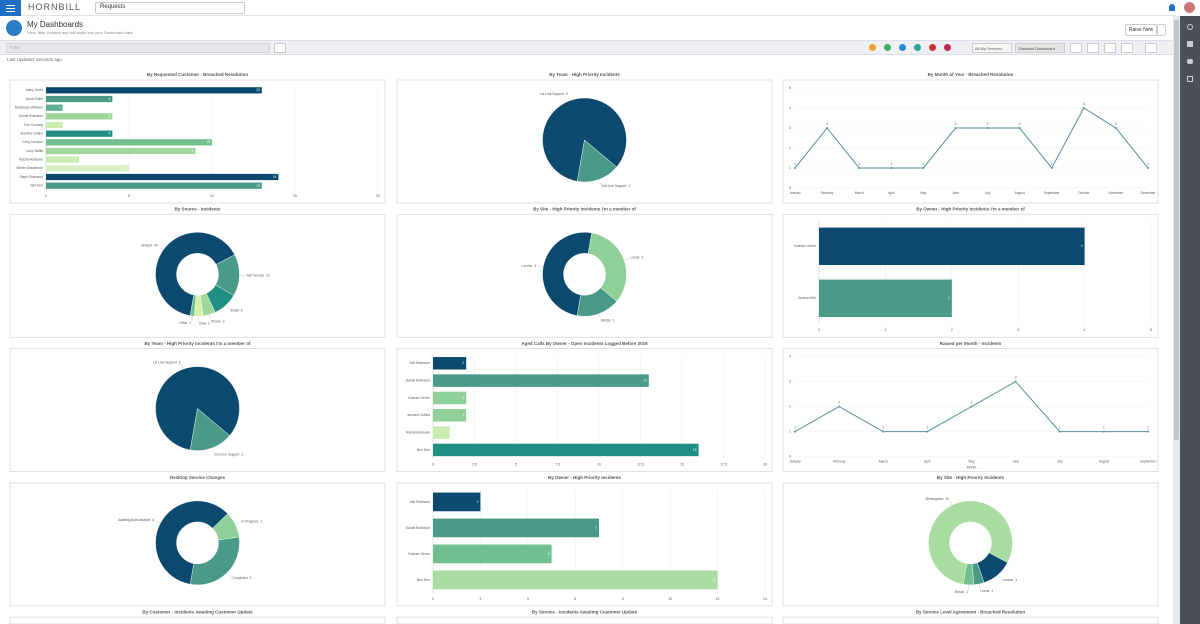 The image size is (1200, 624). I want to click on top-bar: HORNBILL Requests, so click(588, 8).